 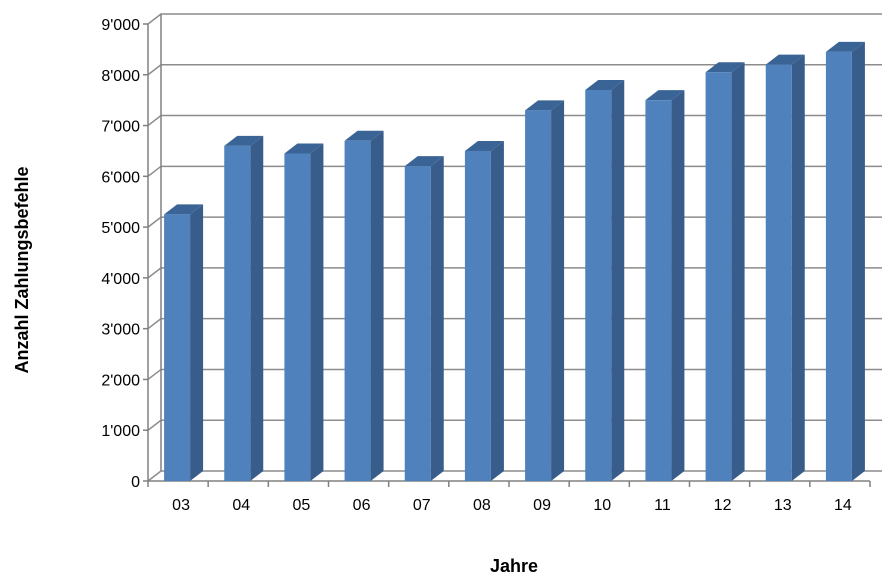 What do you see at coordinates (843, 505) in the screenshot?
I see `x-tick-label: 14` at bounding box center [843, 505].